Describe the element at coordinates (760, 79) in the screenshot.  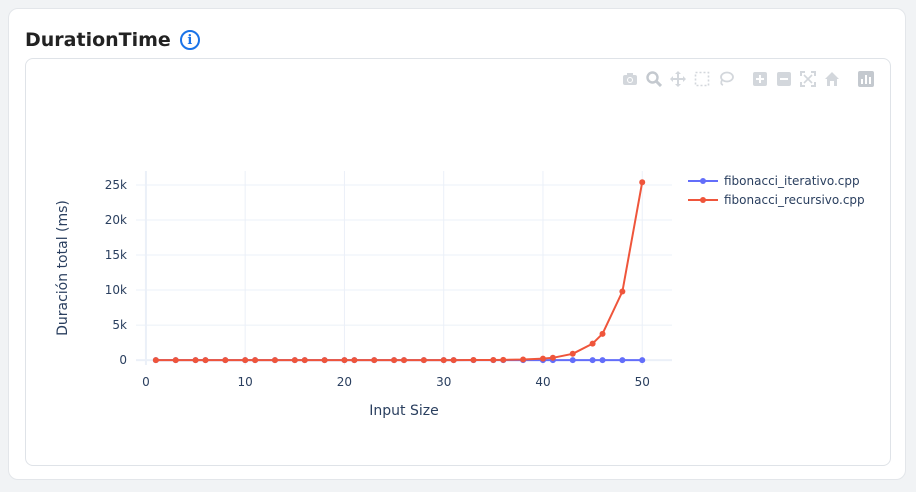
I see `zoom-in-icon` at that location.